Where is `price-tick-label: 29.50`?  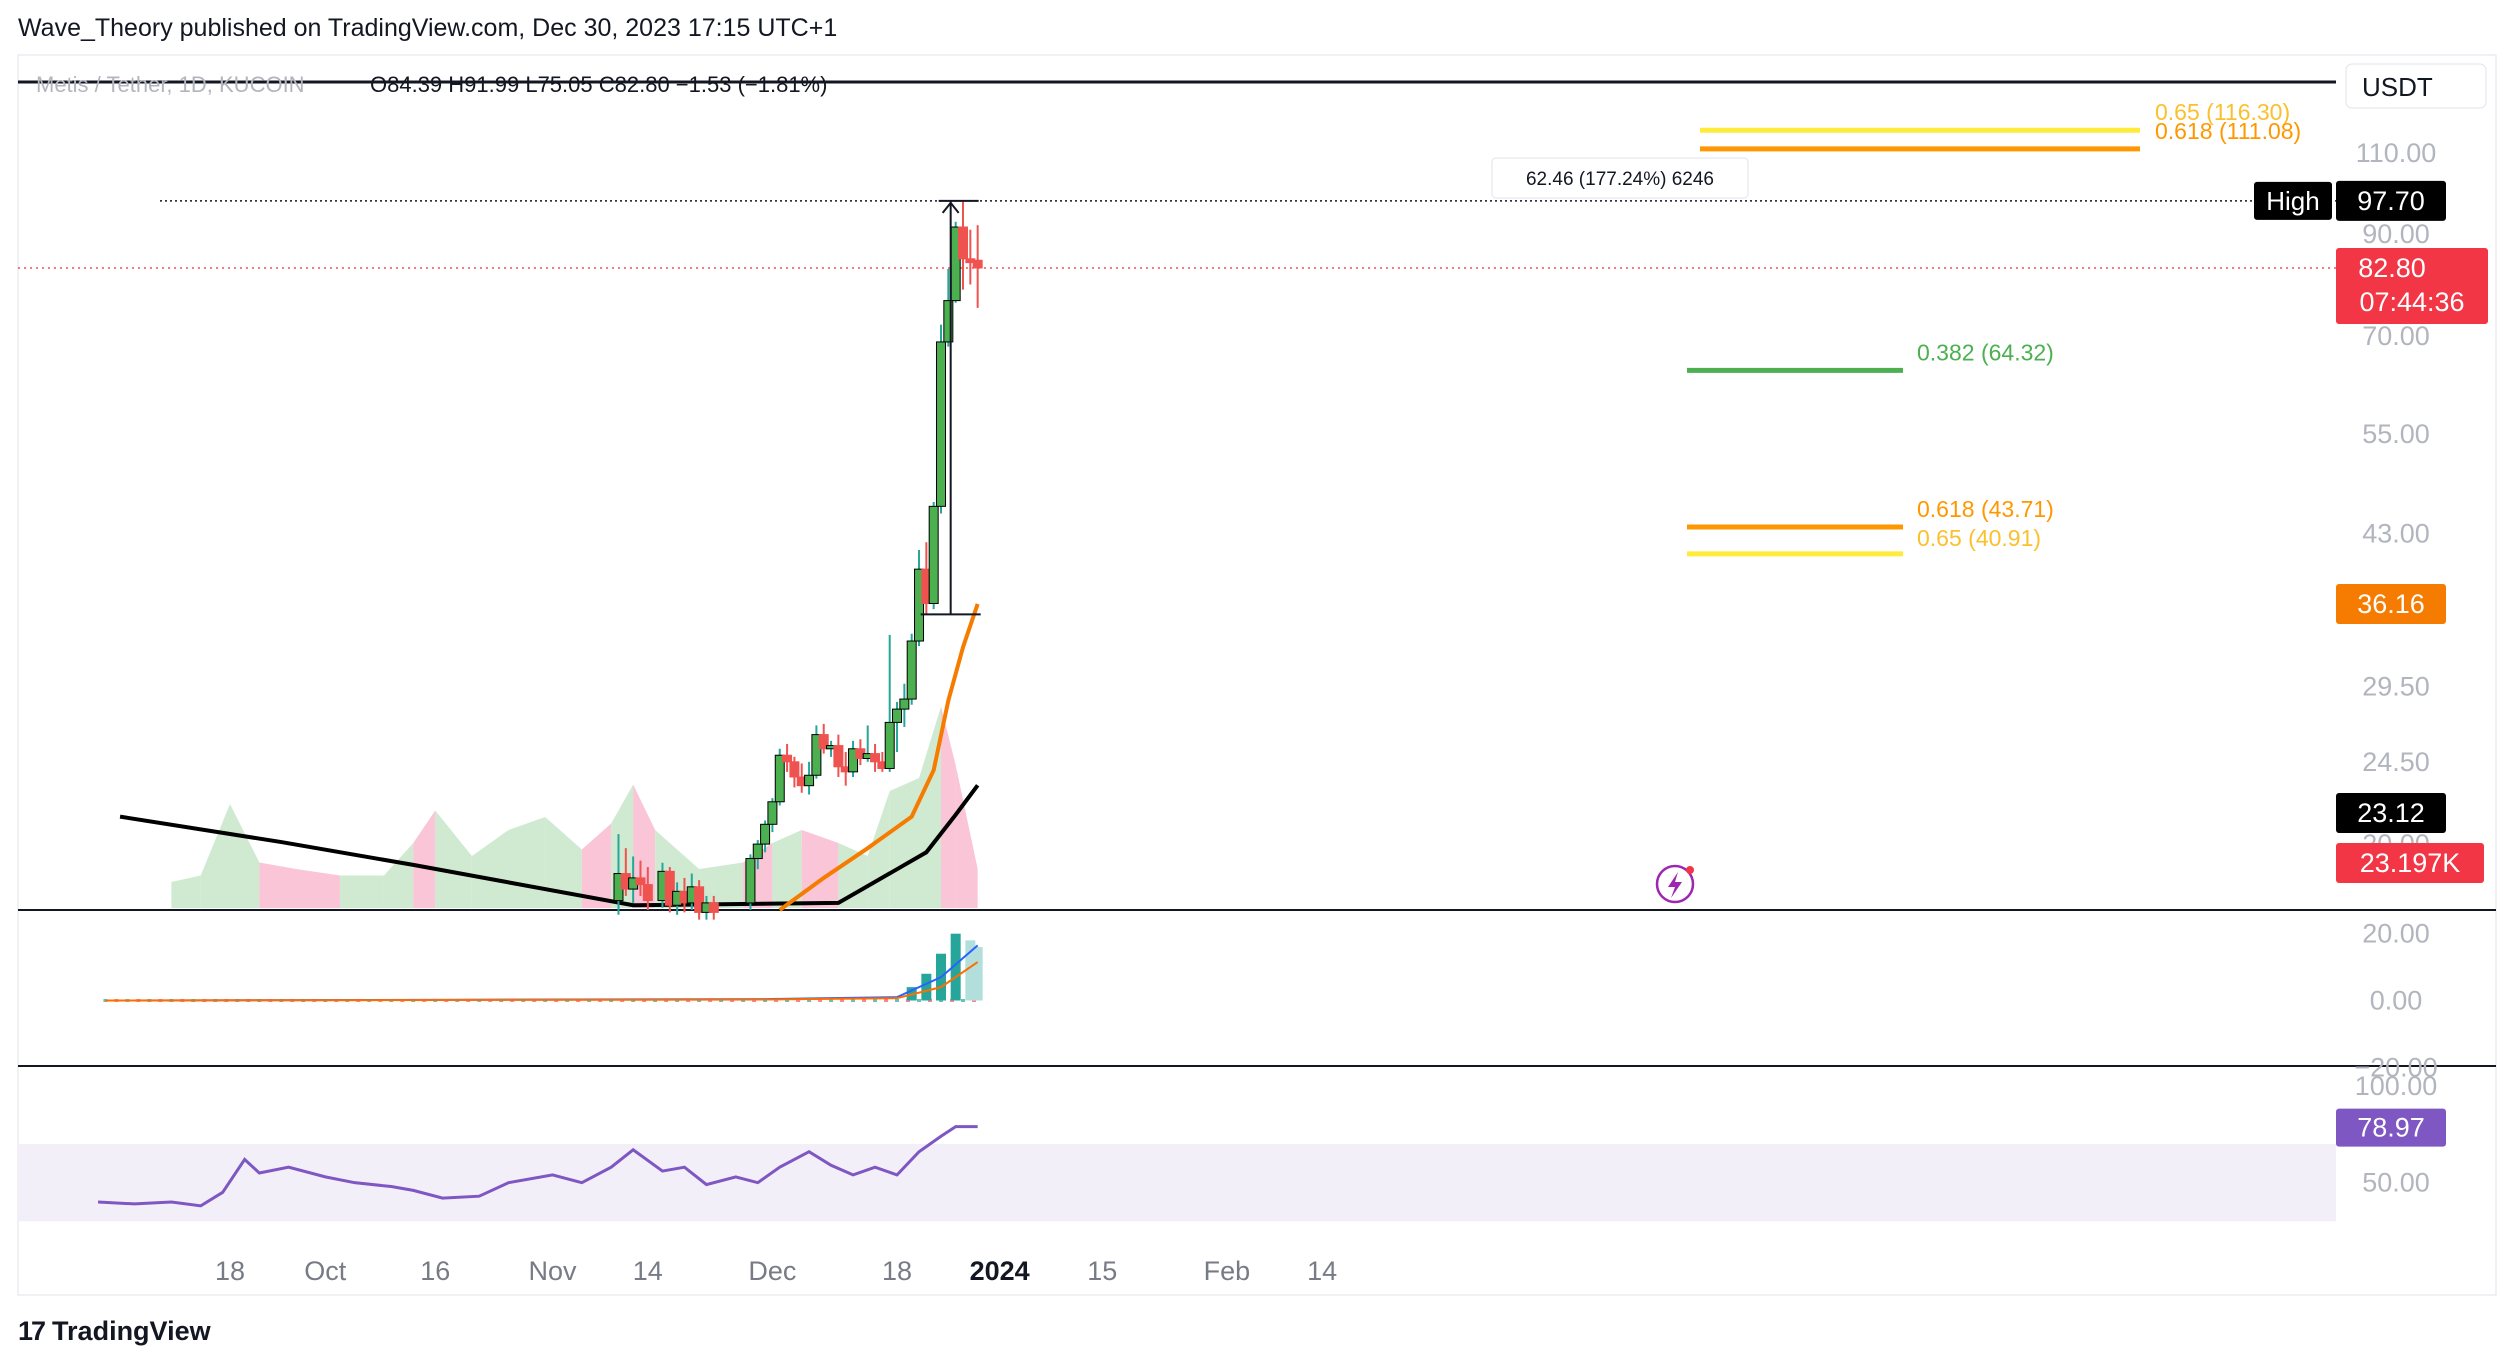
price-tick-label: 29.50 is located at coordinates (2396, 686).